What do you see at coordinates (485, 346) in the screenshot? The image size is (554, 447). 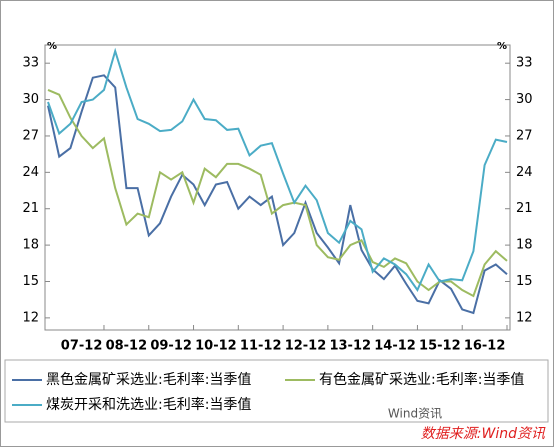 I see `x-tick-label: 16-12` at bounding box center [485, 346].